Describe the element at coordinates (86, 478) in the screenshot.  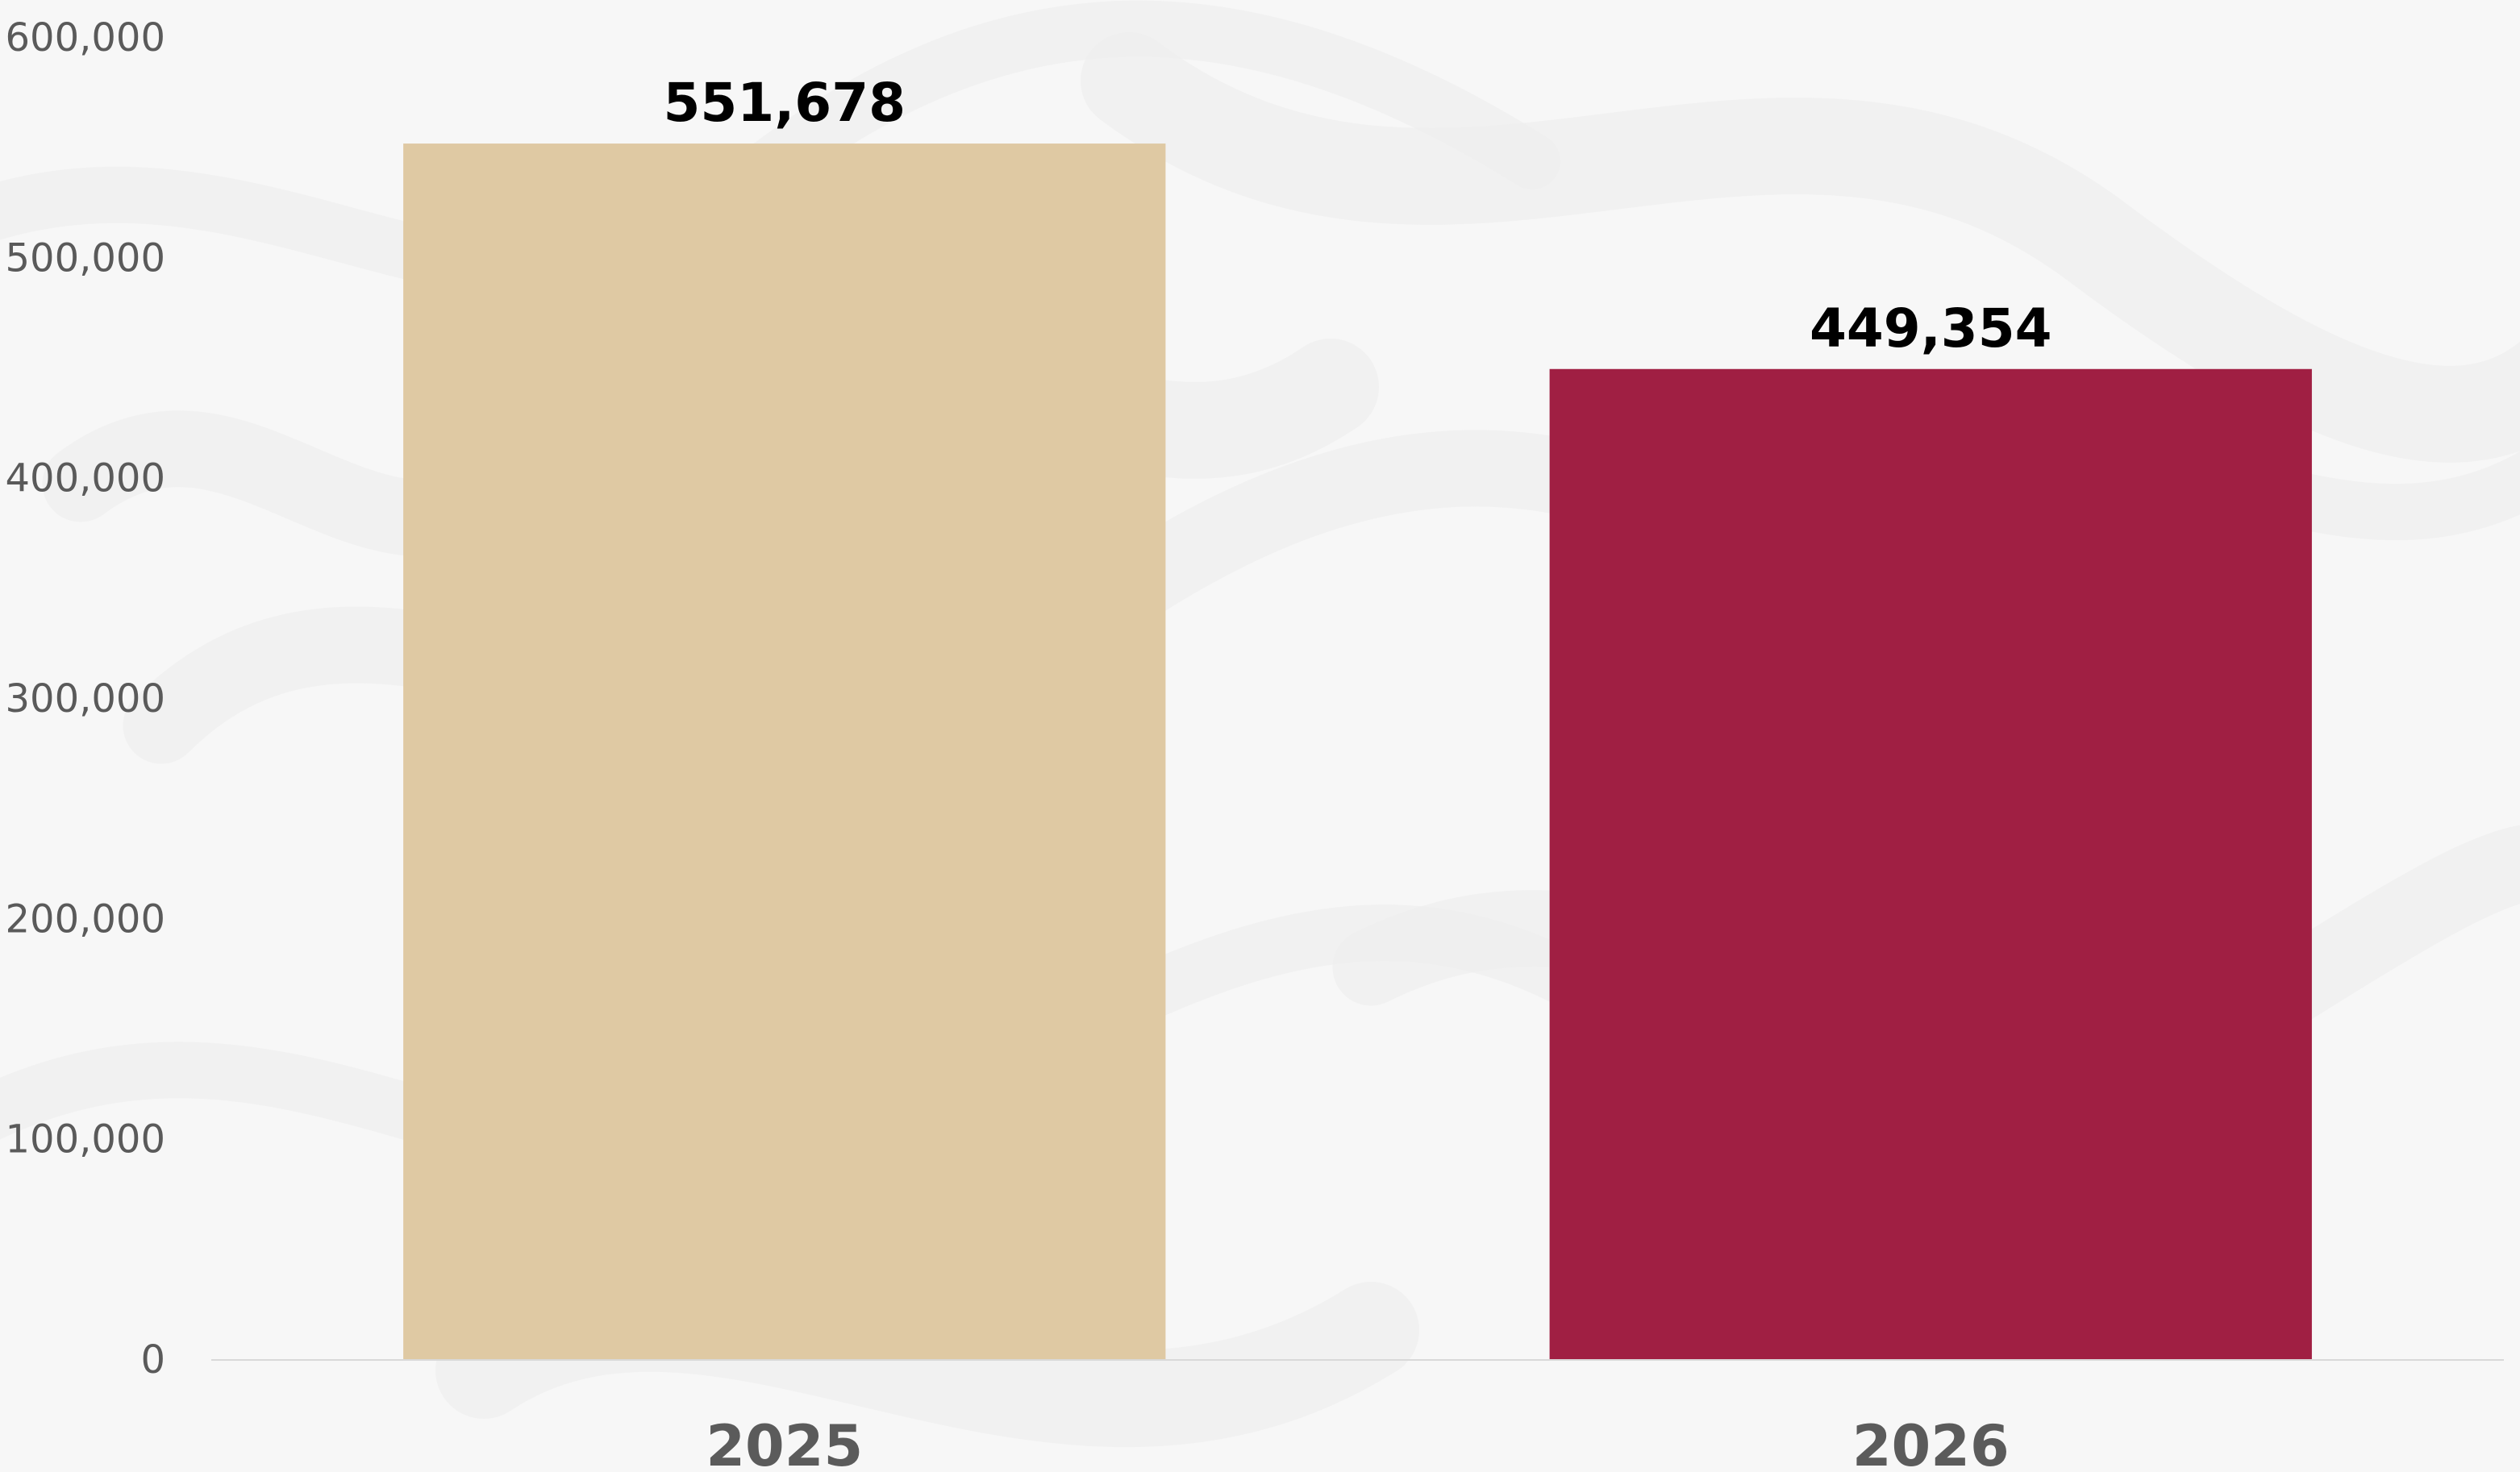
I see `y-tick-label: 400,000` at that location.